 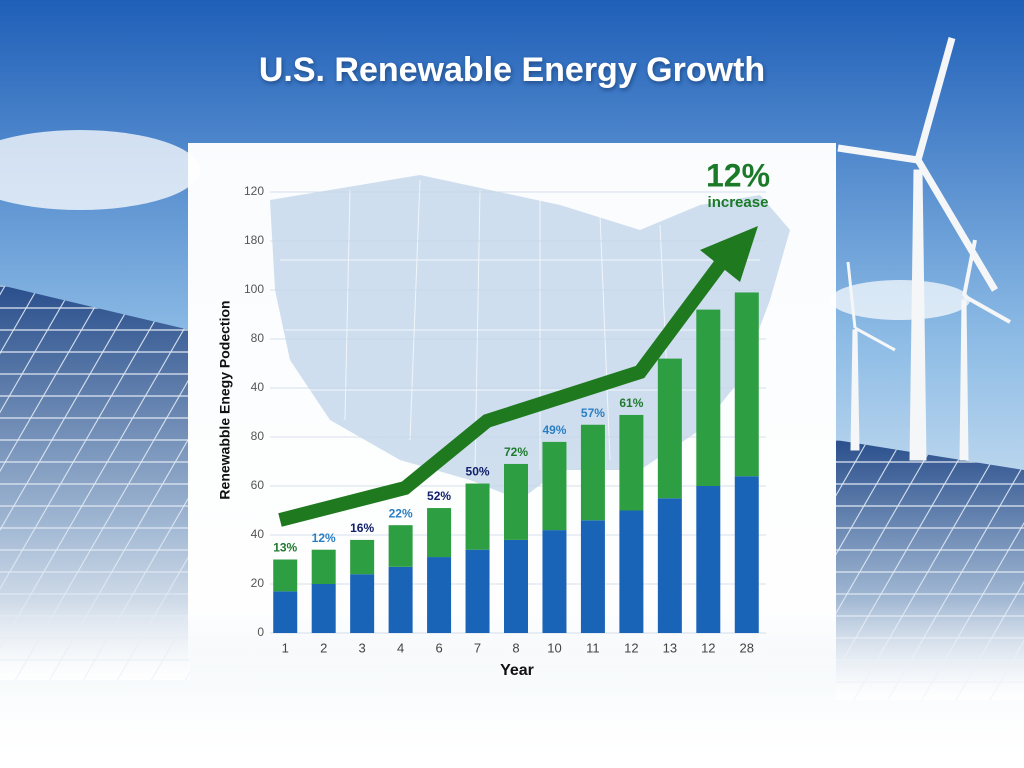 What do you see at coordinates (478, 472) in the screenshot?
I see `bar-label: 50%` at bounding box center [478, 472].